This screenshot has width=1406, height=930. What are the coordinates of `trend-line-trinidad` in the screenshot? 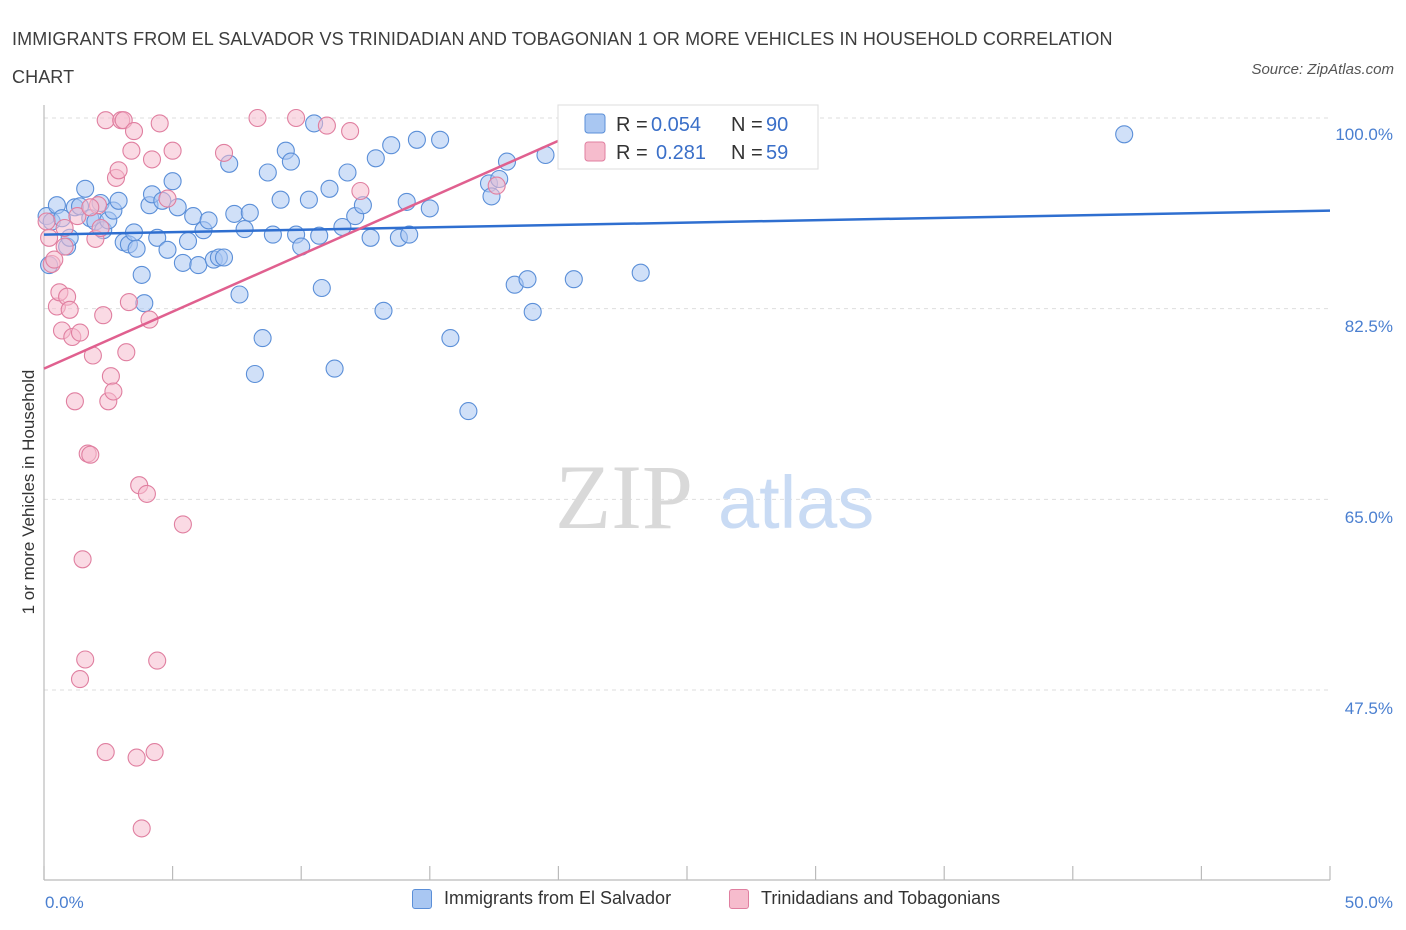 It's located at (327, 243).